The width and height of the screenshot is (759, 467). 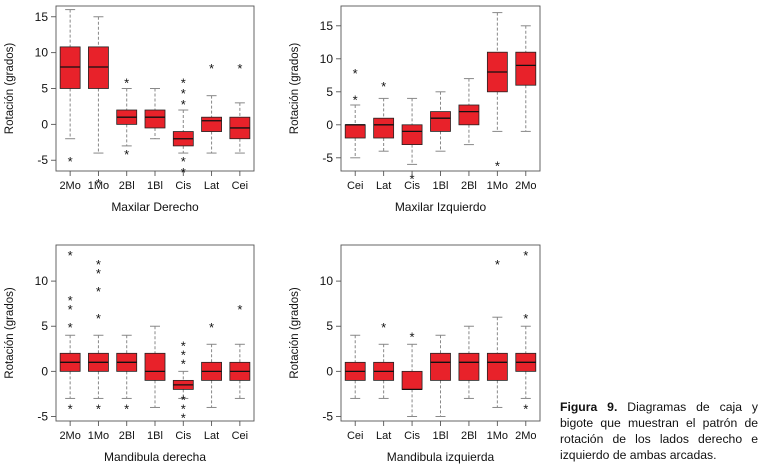 I want to click on box-2Mo: *****, so click(x=70, y=332).